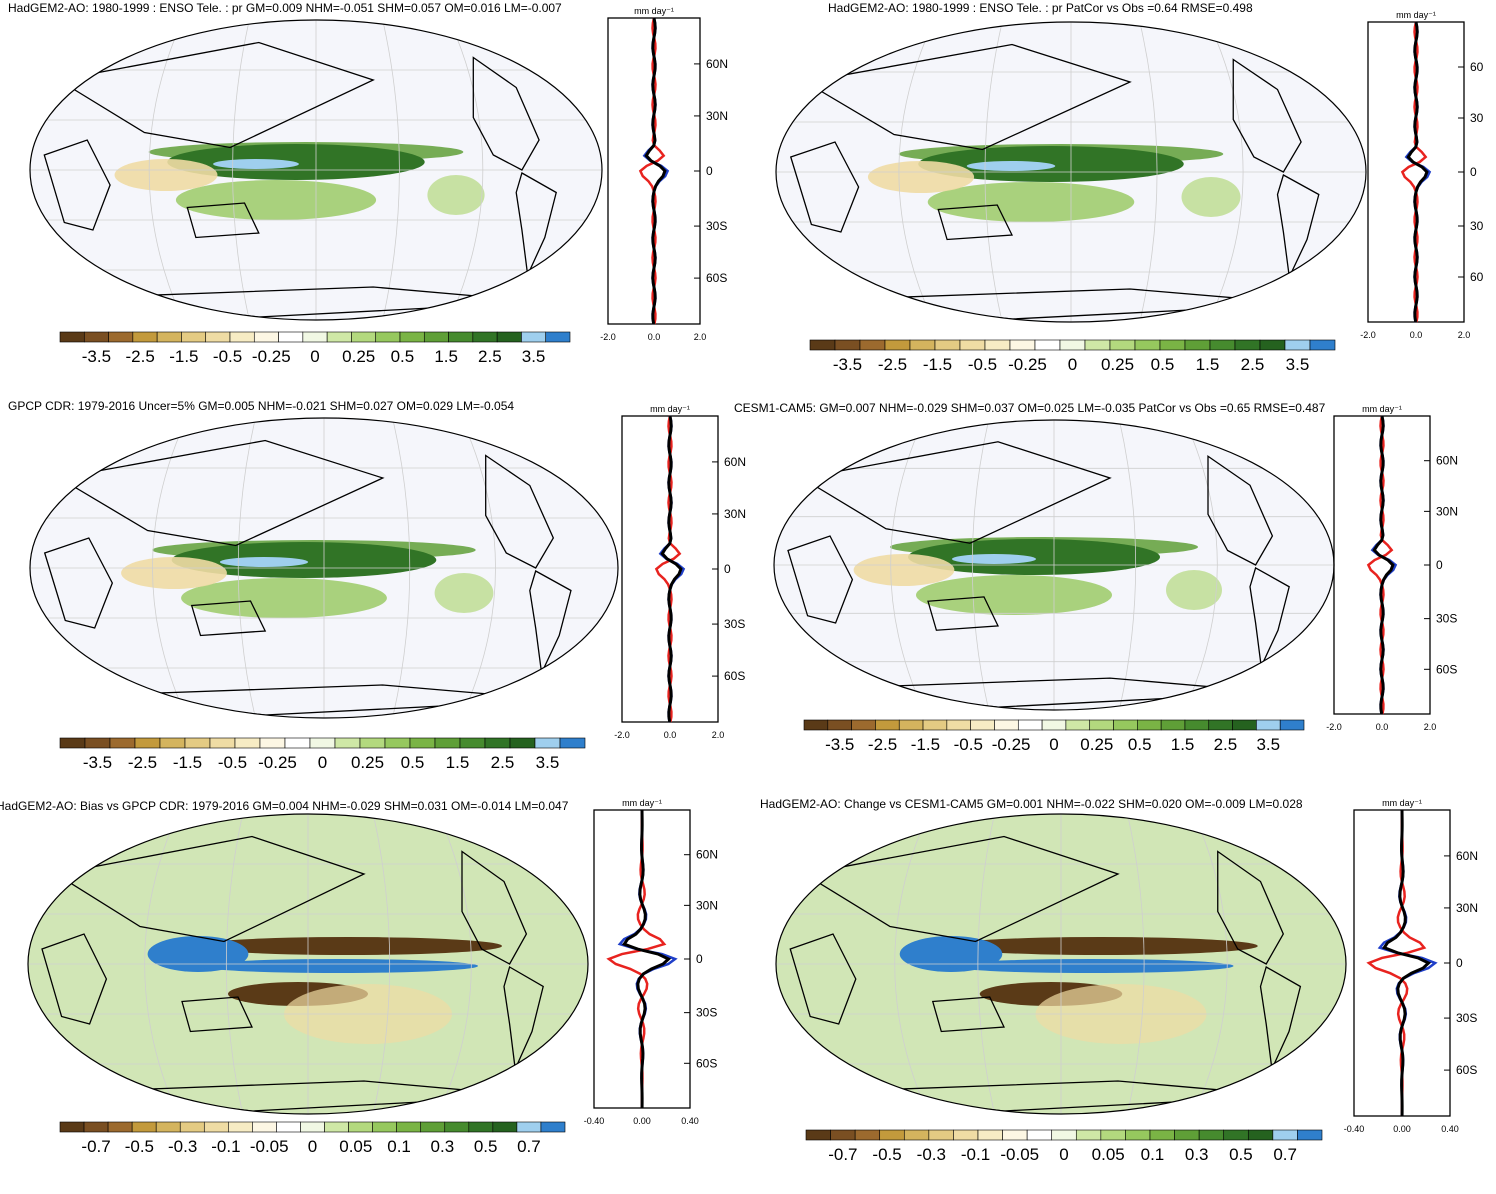 The height and width of the screenshot is (1194, 1496). Describe the element at coordinates (968, 744) in the screenshot. I see `colorbar-label: -0.5` at that location.